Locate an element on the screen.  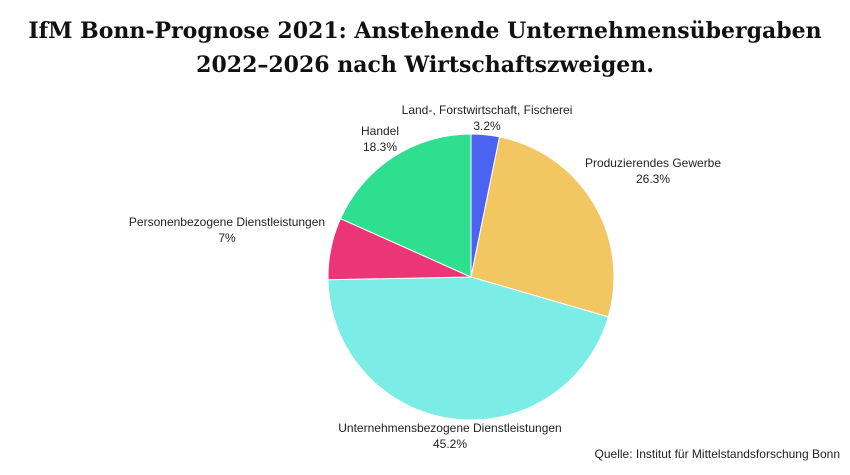
slice-value-label: 26.3% is located at coordinates (653, 179).